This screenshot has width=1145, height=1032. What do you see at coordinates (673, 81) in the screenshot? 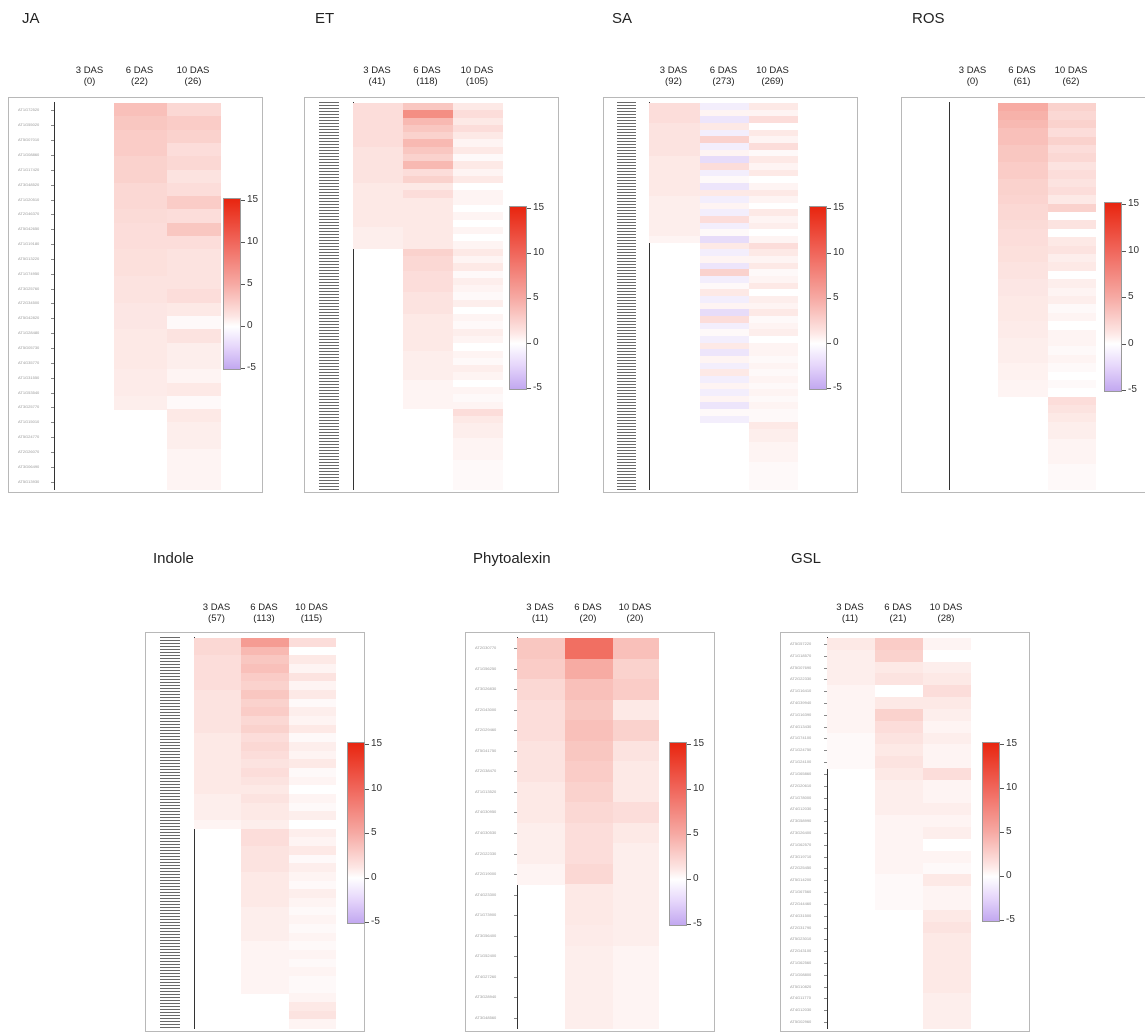
I see `column-count: (92)` at bounding box center [673, 81].